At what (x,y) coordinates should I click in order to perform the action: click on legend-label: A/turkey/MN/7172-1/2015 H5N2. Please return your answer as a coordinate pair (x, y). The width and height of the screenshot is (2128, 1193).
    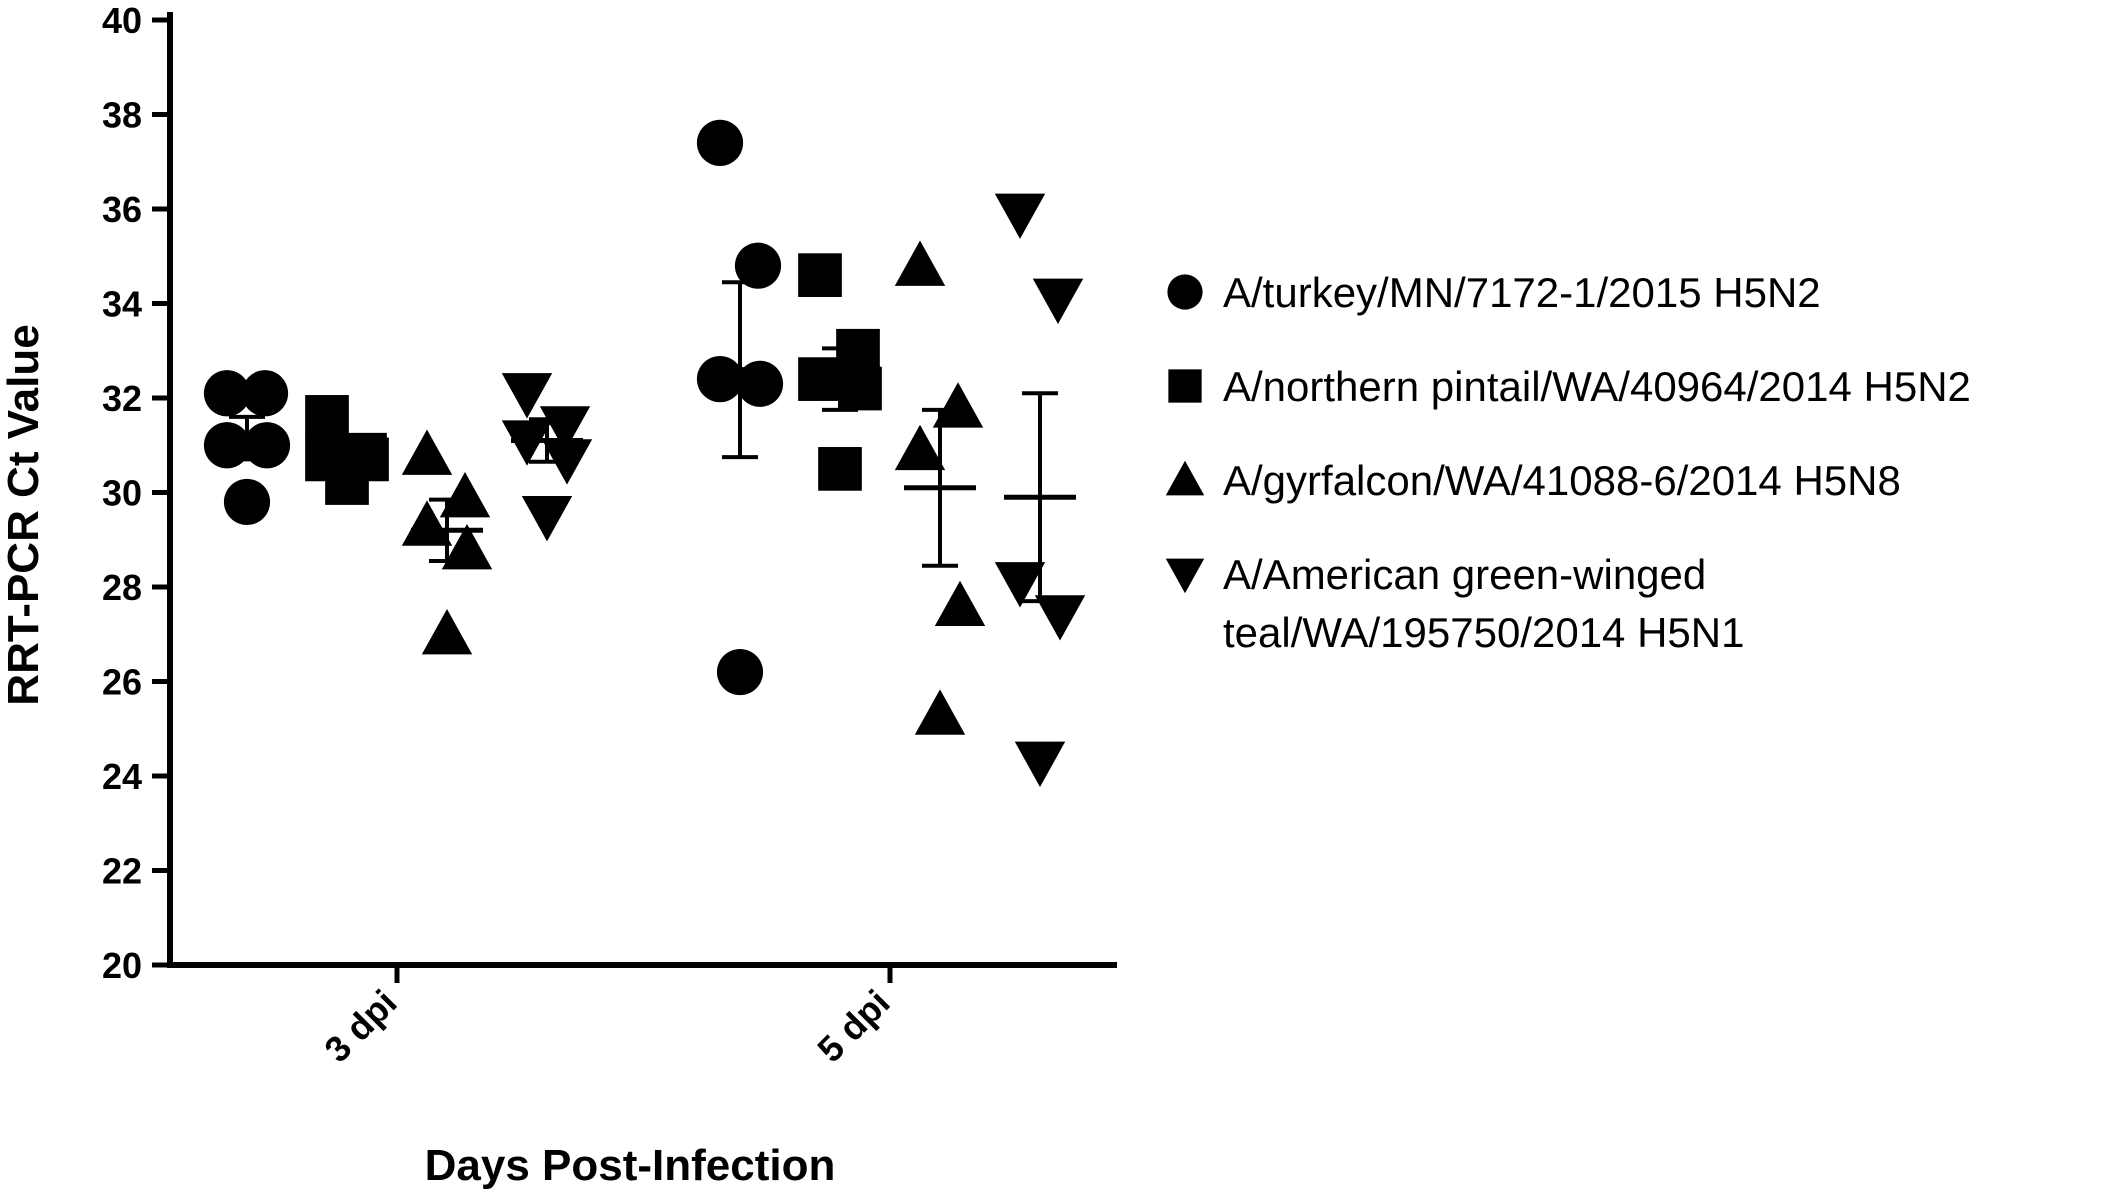
    Looking at the image, I should click on (1522, 292).